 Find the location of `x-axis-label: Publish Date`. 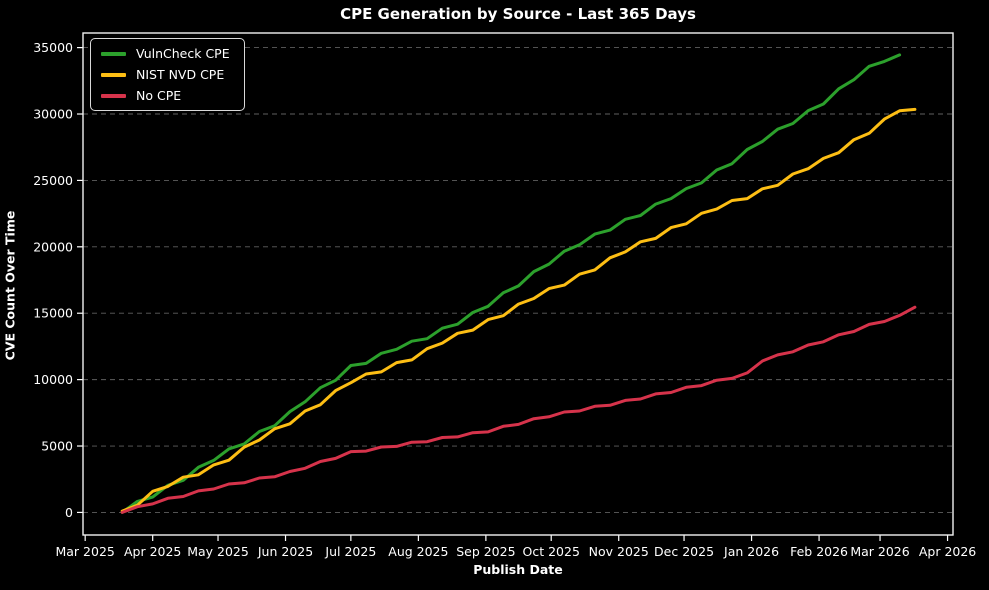

x-axis-label: Publish Date is located at coordinates (518, 569).